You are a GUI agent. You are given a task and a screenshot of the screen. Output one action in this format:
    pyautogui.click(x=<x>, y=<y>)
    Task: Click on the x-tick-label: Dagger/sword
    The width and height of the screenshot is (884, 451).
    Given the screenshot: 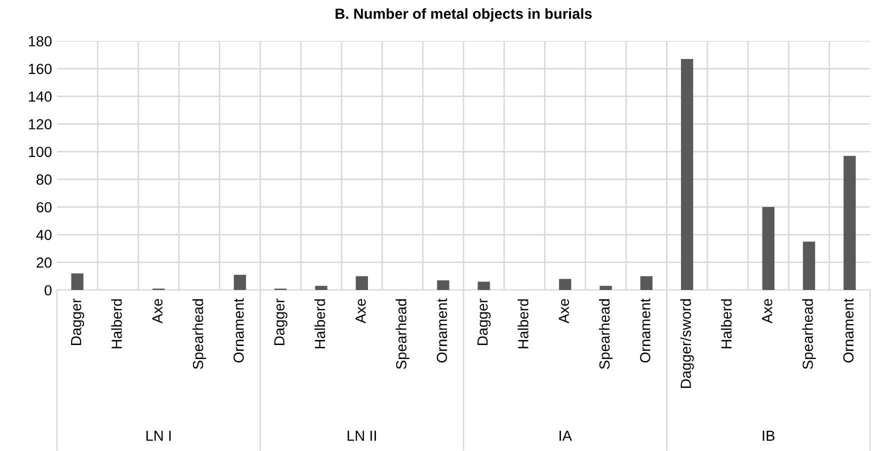 What is the action you would take?
    pyautogui.click(x=687, y=343)
    